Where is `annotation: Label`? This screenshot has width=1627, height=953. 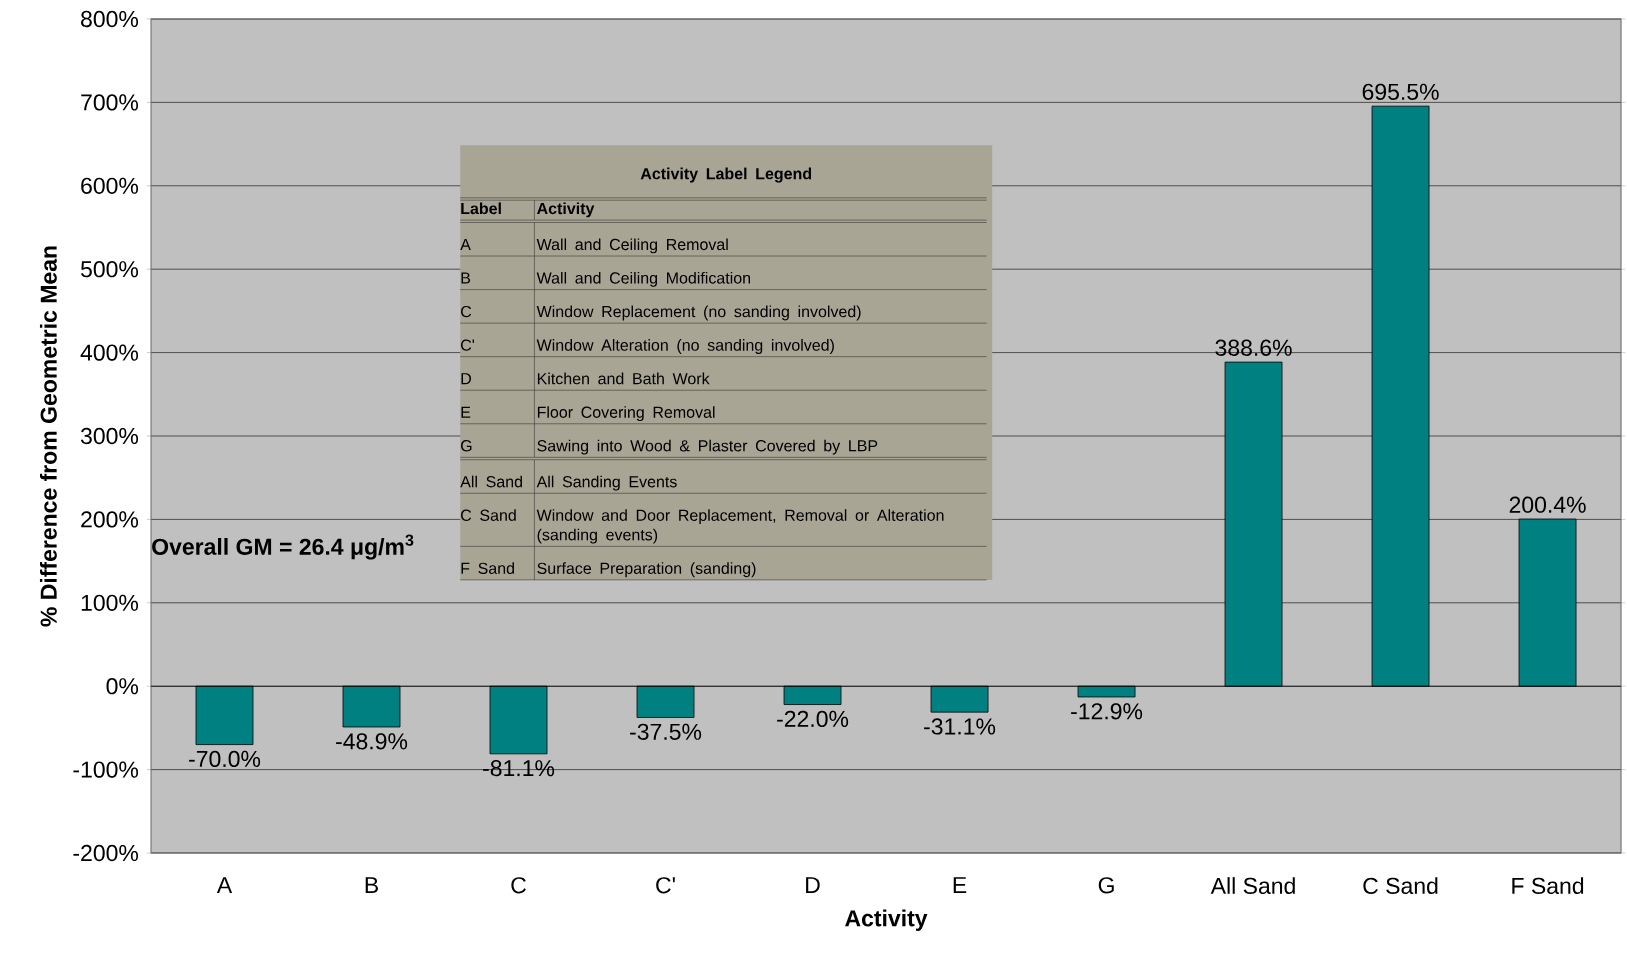 annotation: Label is located at coordinates (481, 208).